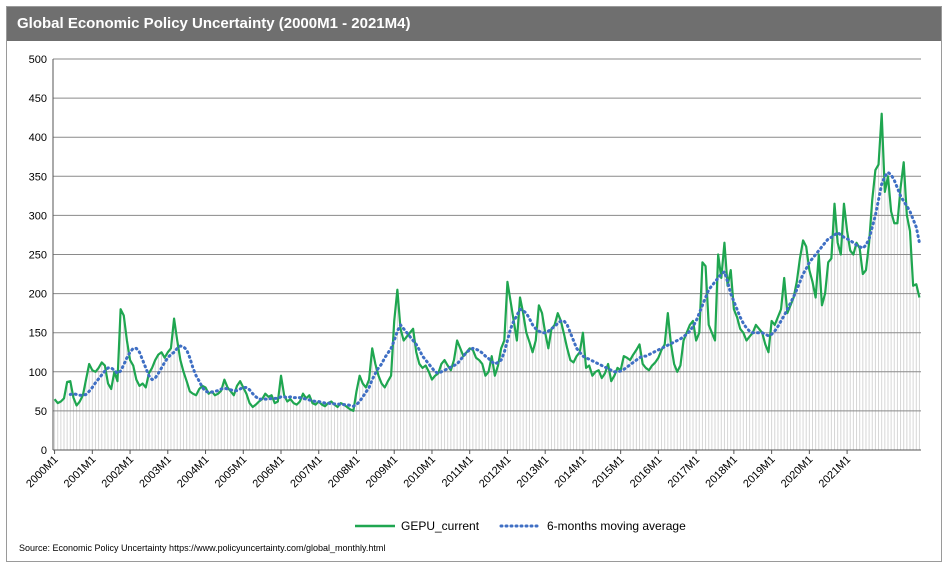 This screenshot has height=568, width=951. What do you see at coordinates (306, 472) in the screenshot?
I see `x-tick-label: 2007M1` at bounding box center [306, 472].